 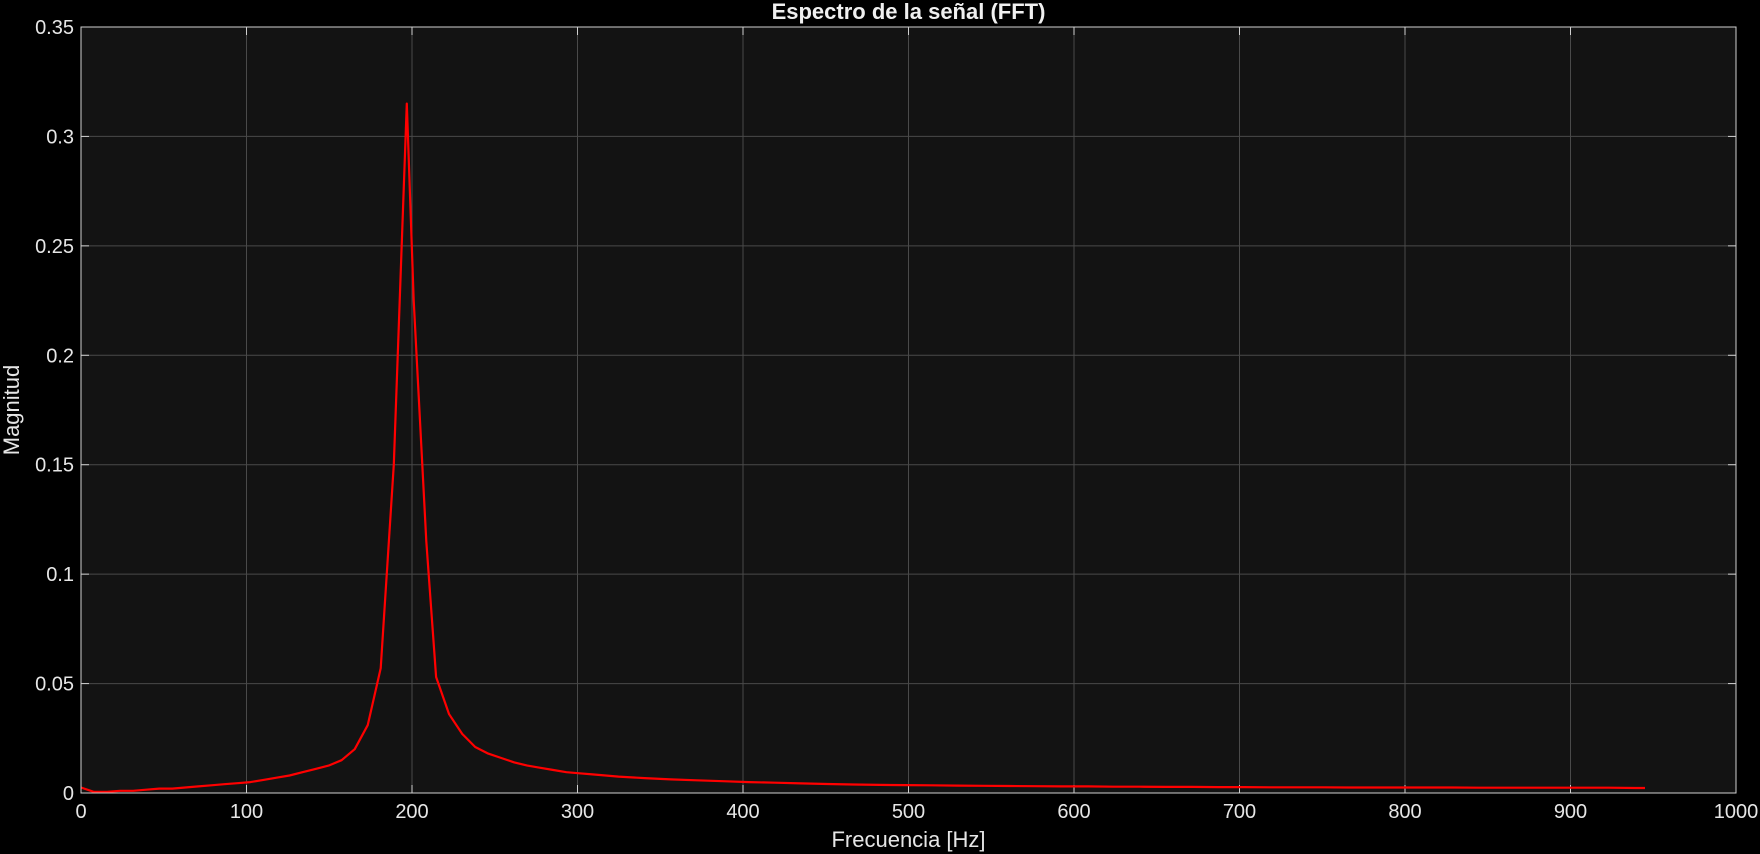 What do you see at coordinates (411, 812) in the screenshot?
I see `x-tick-label: 200` at bounding box center [411, 812].